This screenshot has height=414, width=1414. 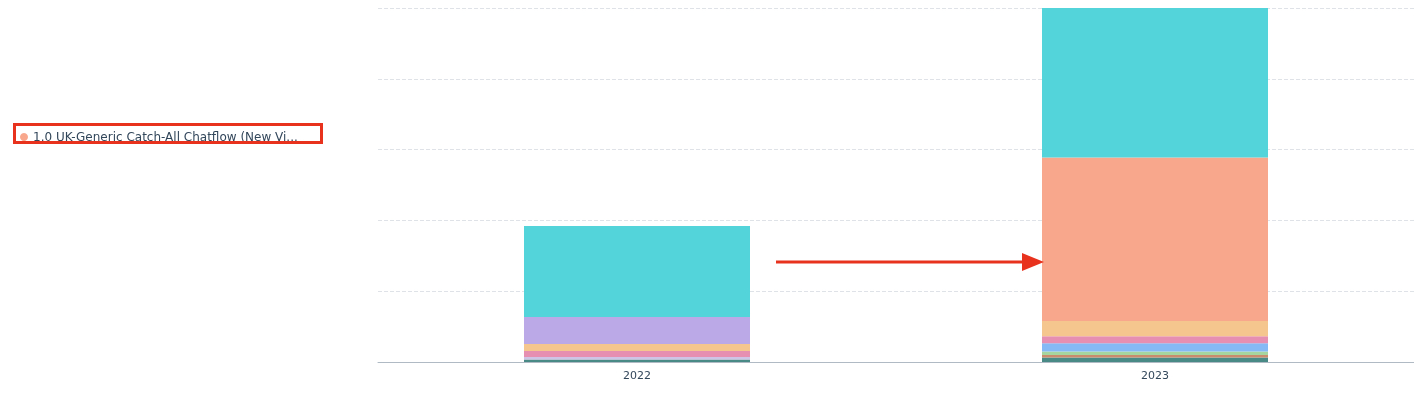 What do you see at coordinates (1155, 375) in the screenshot?
I see `x-tick-label: 2023` at bounding box center [1155, 375].